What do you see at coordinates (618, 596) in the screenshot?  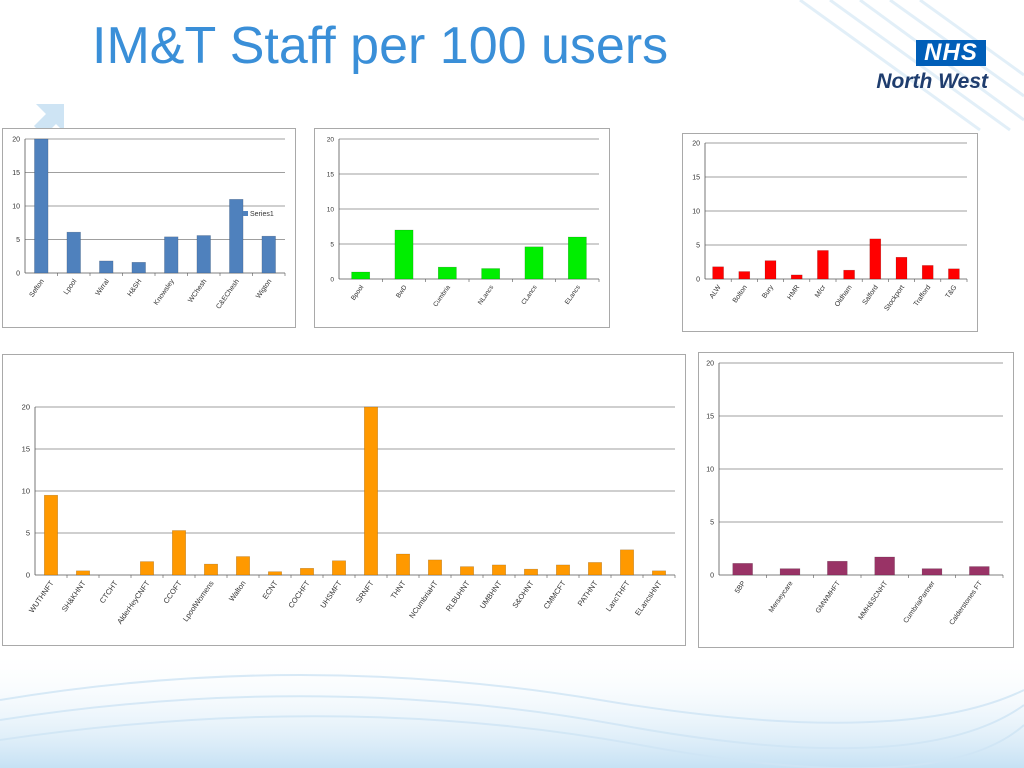 I see `x-tick-label: LancTHFT` at bounding box center [618, 596].